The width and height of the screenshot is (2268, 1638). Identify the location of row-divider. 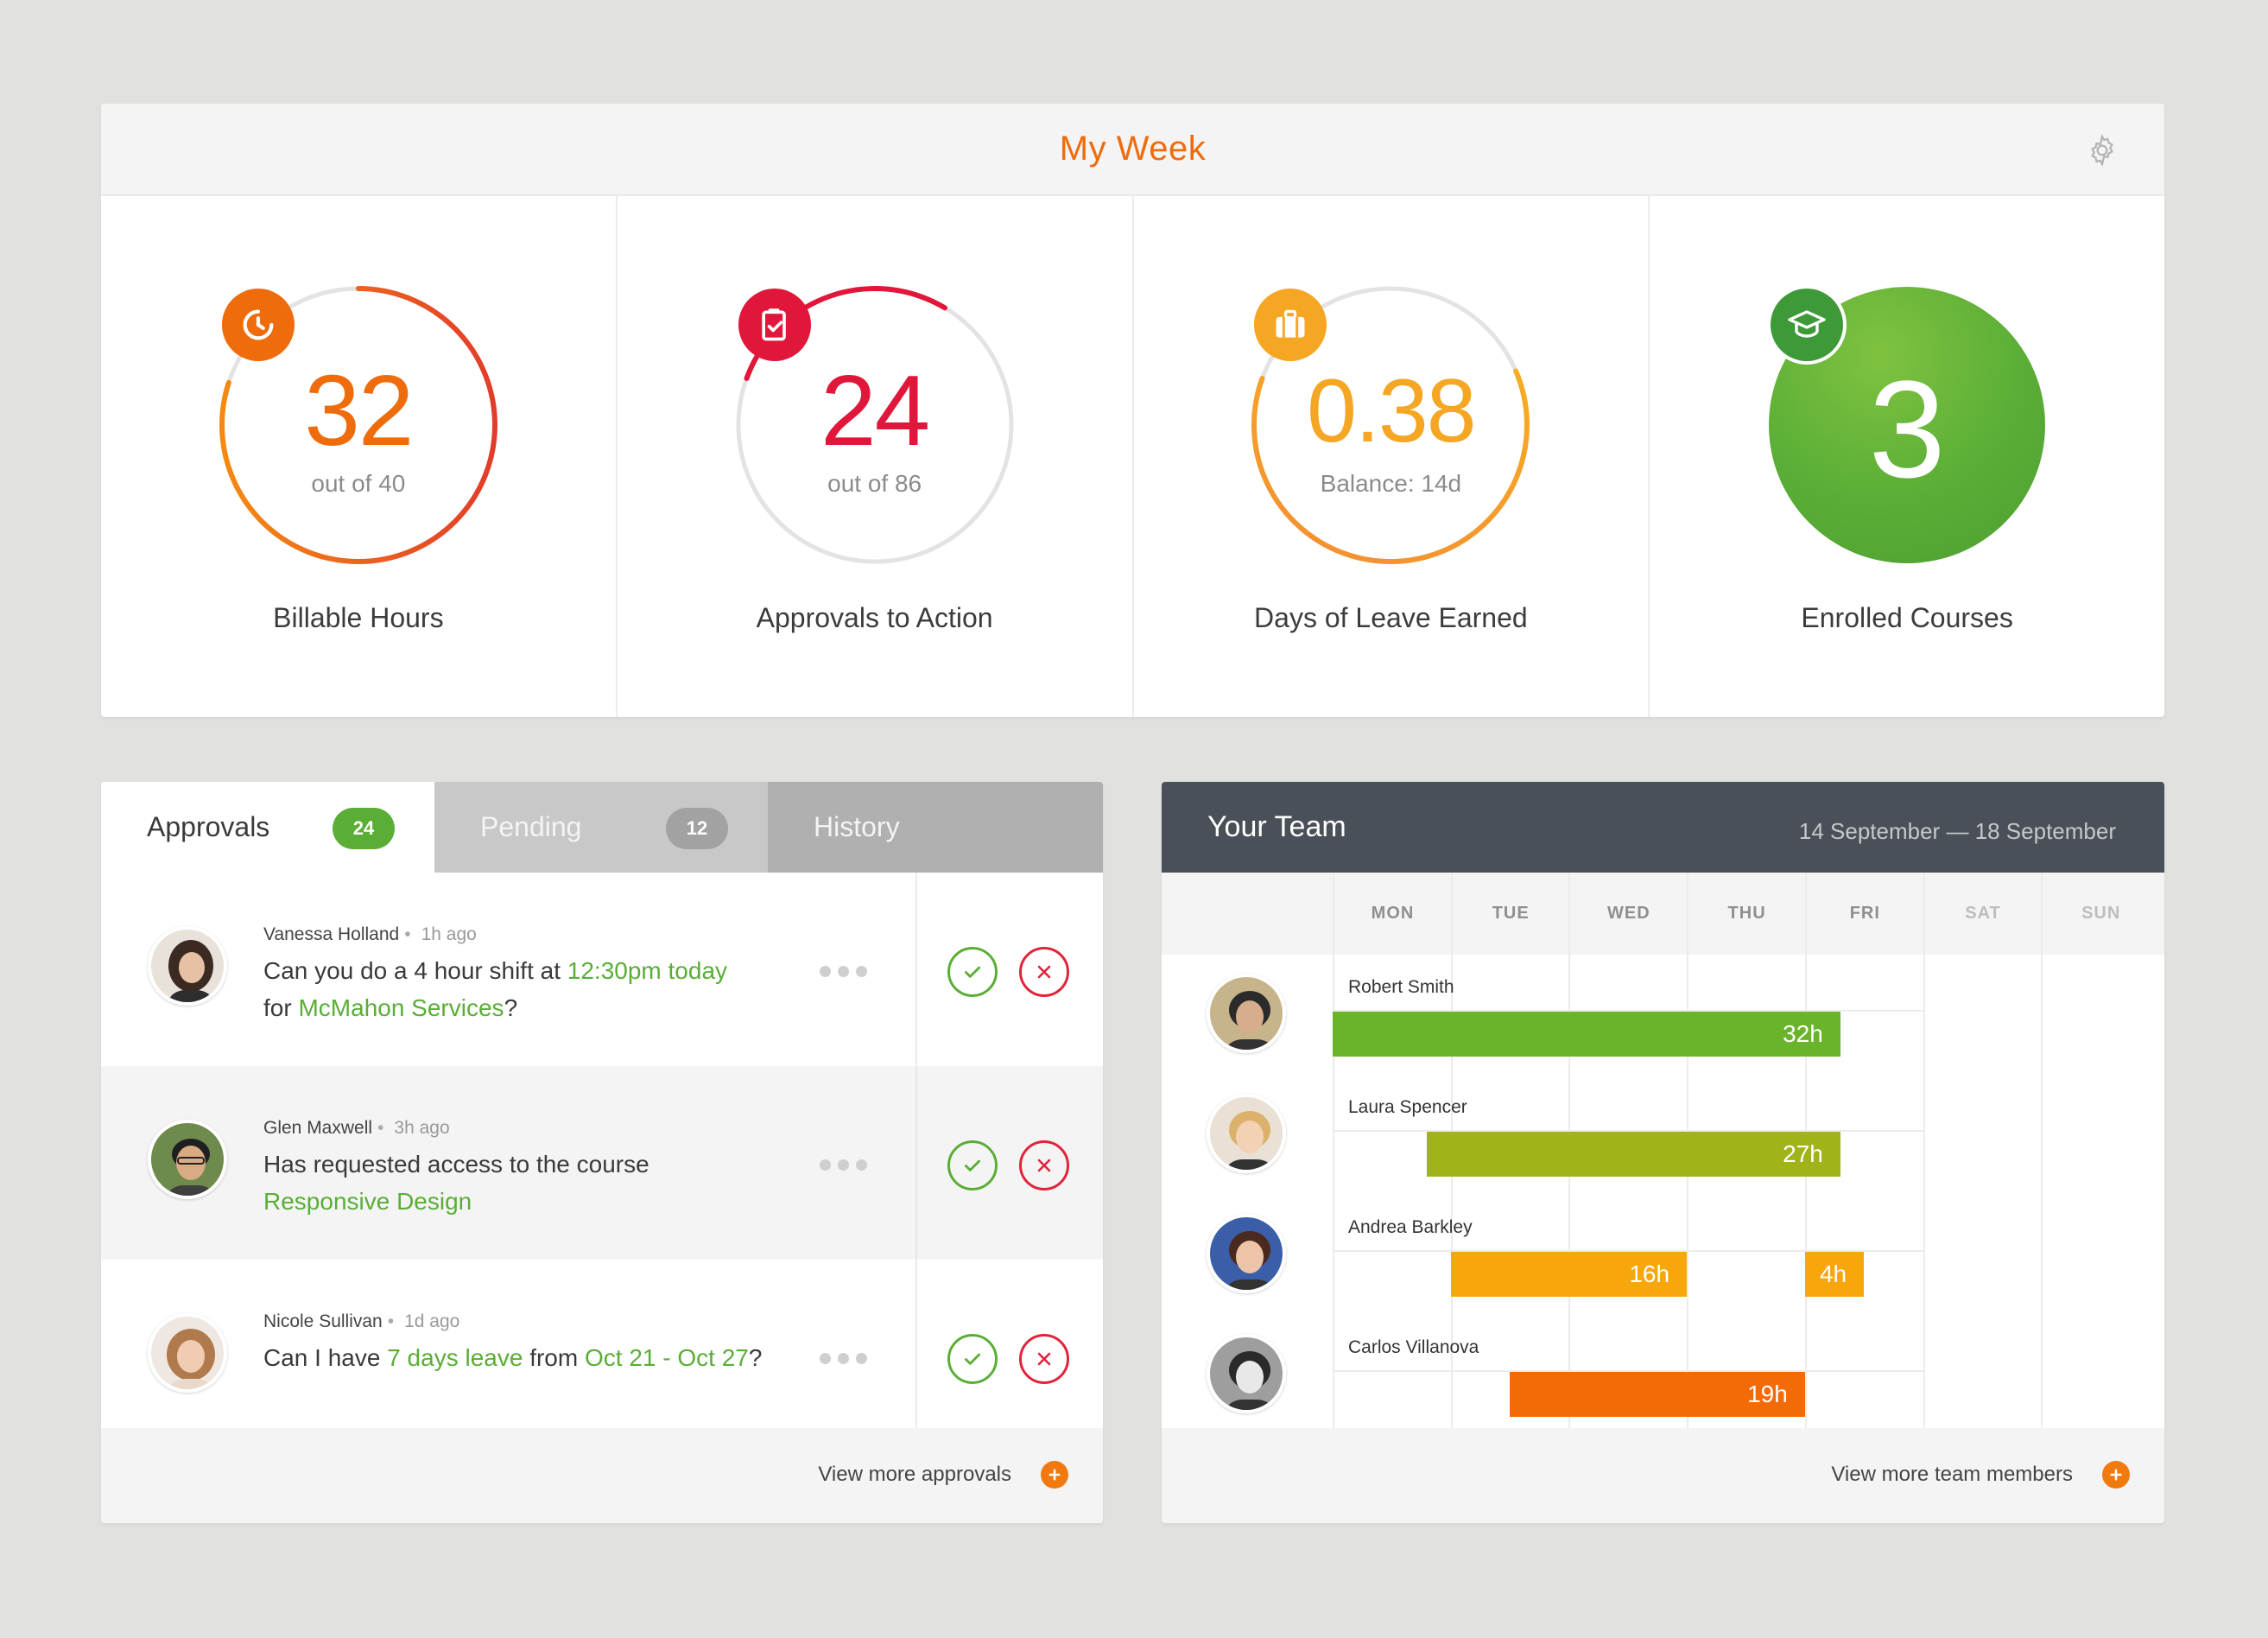
(1629, 1371).